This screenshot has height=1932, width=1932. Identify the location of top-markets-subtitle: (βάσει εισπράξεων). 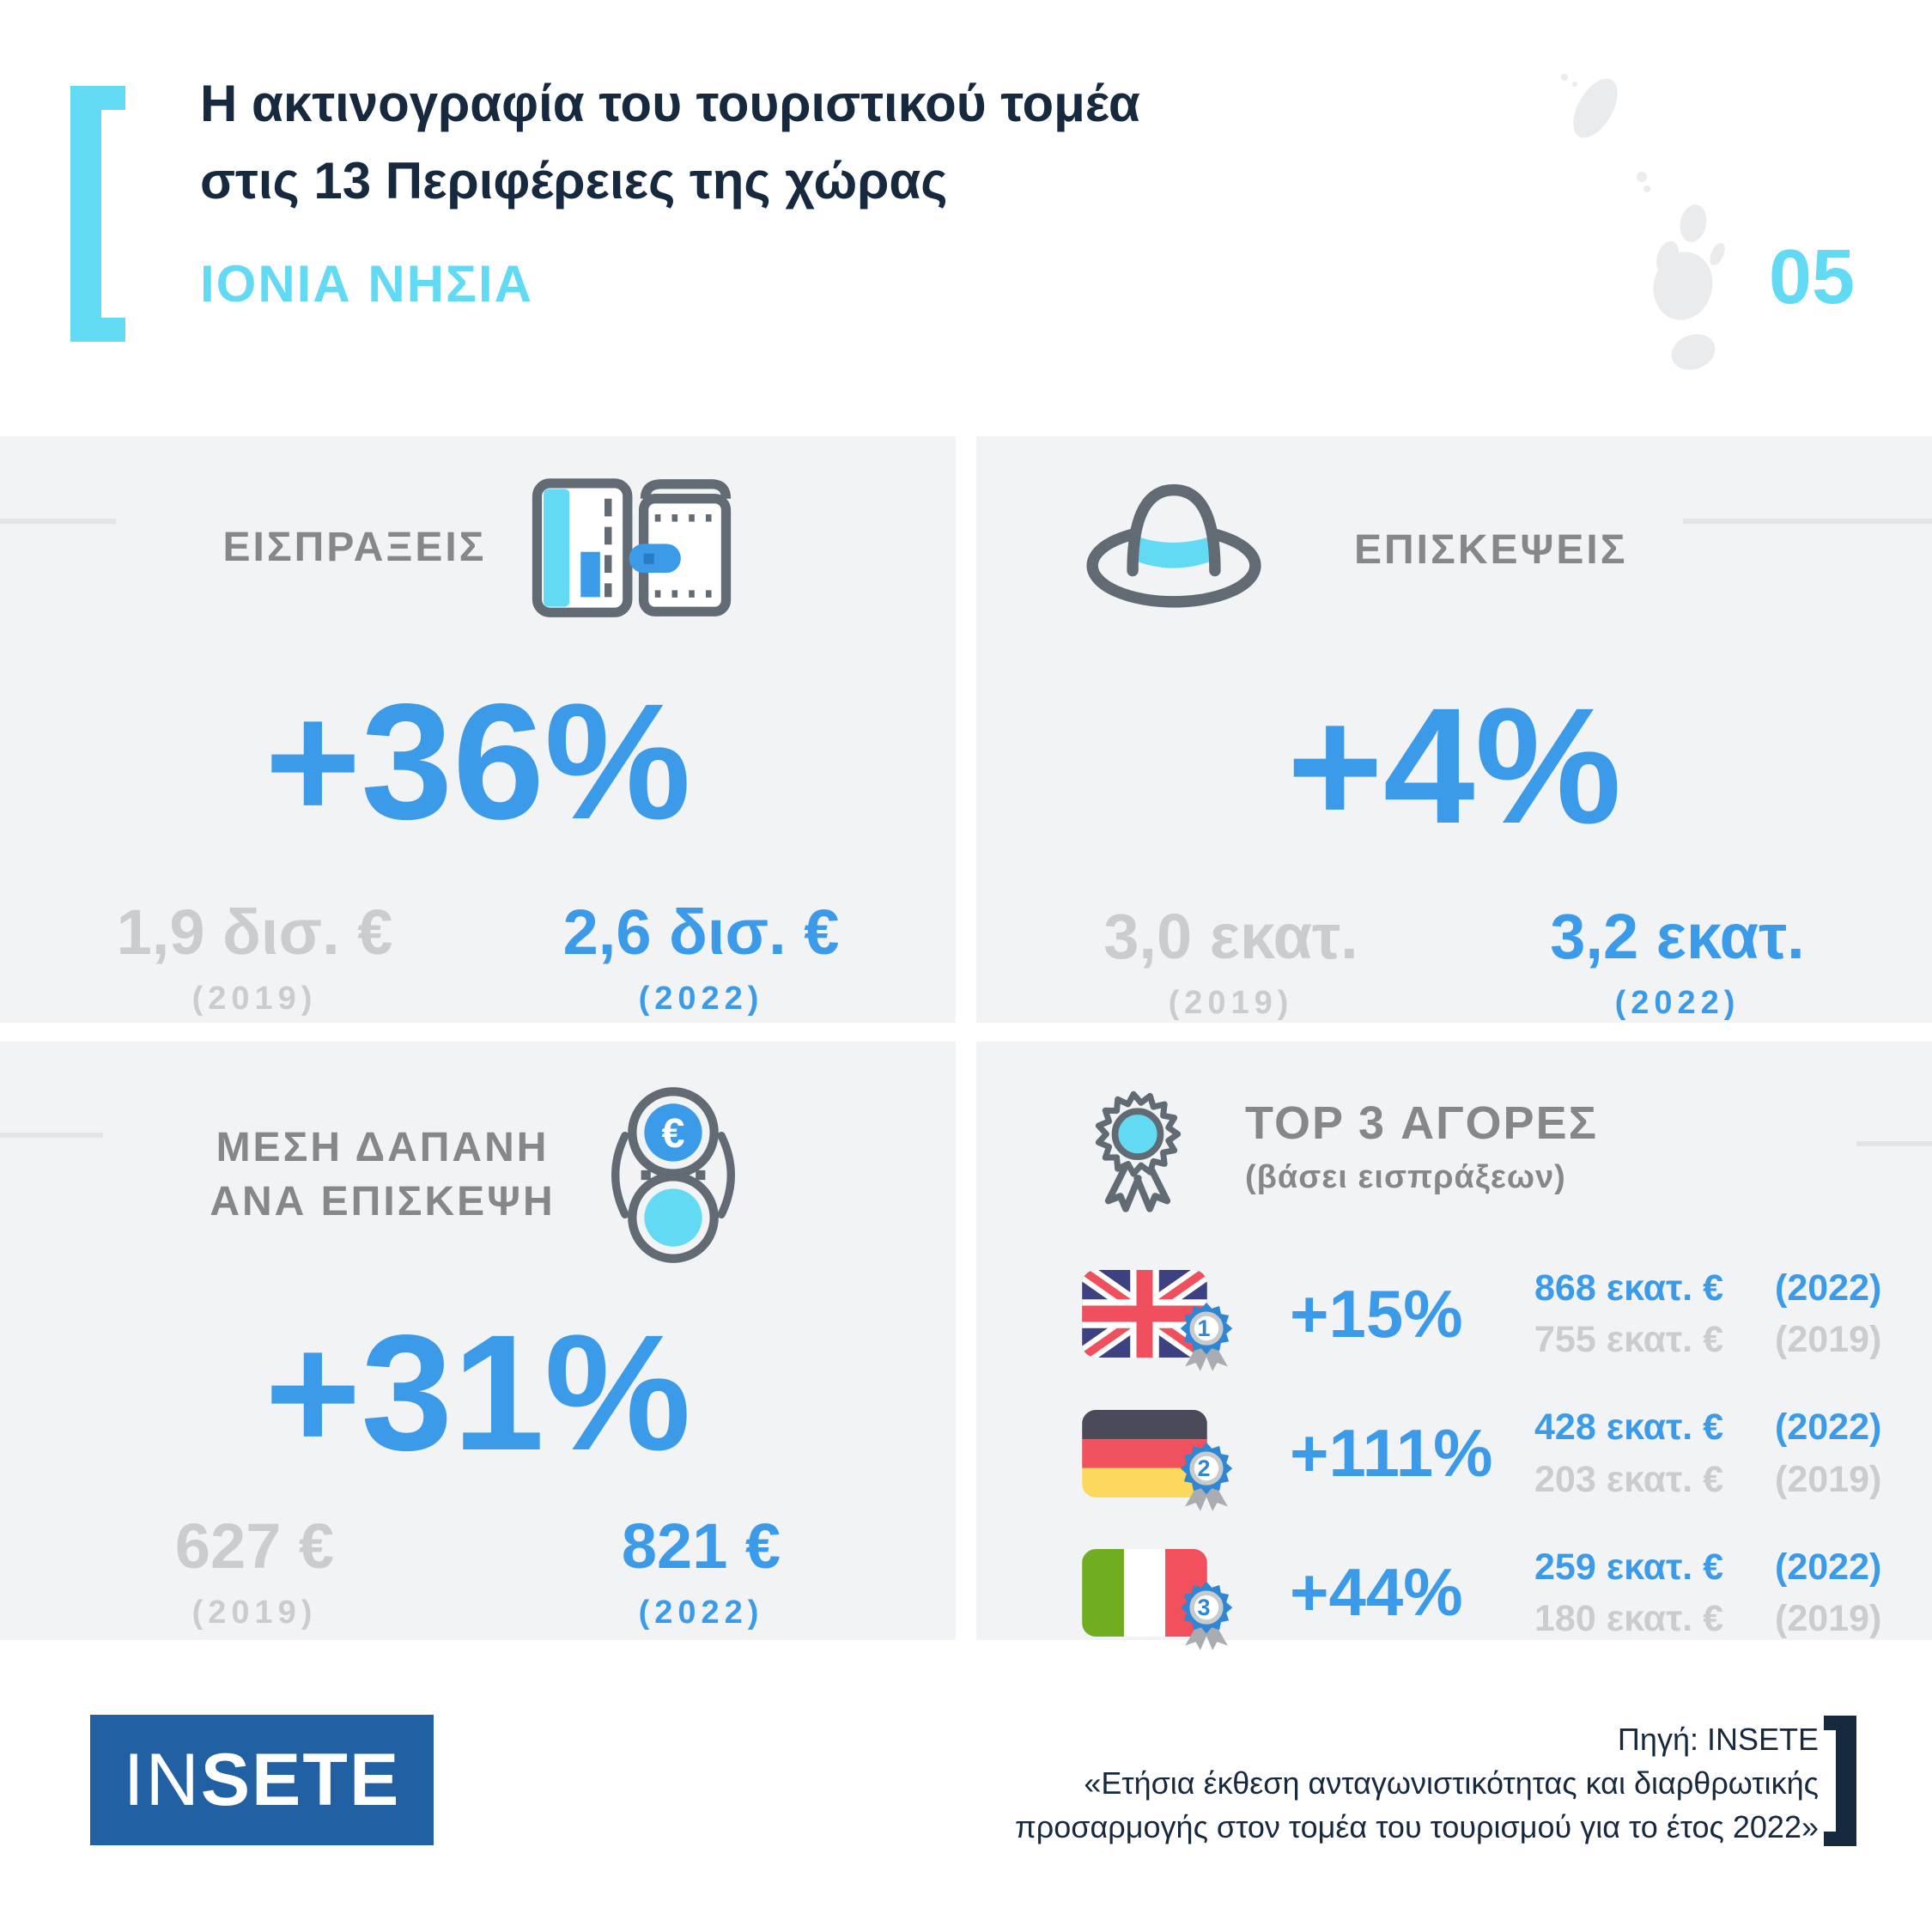
(1405, 1177).